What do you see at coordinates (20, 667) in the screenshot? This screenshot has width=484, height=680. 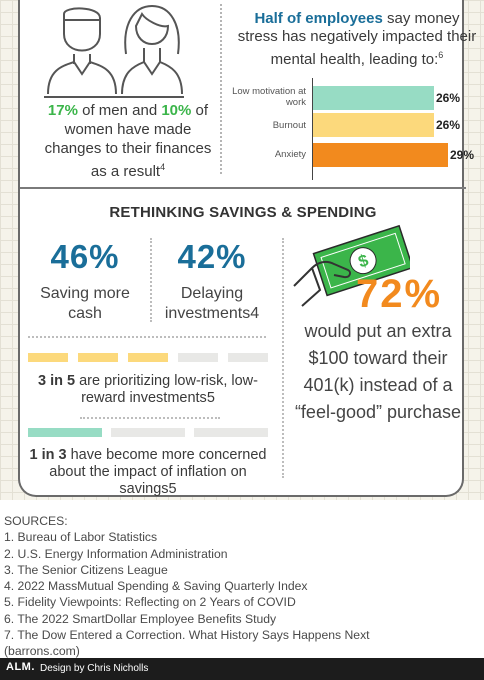 I see `alm-logo: ALM.` at bounding box center [20, 667].